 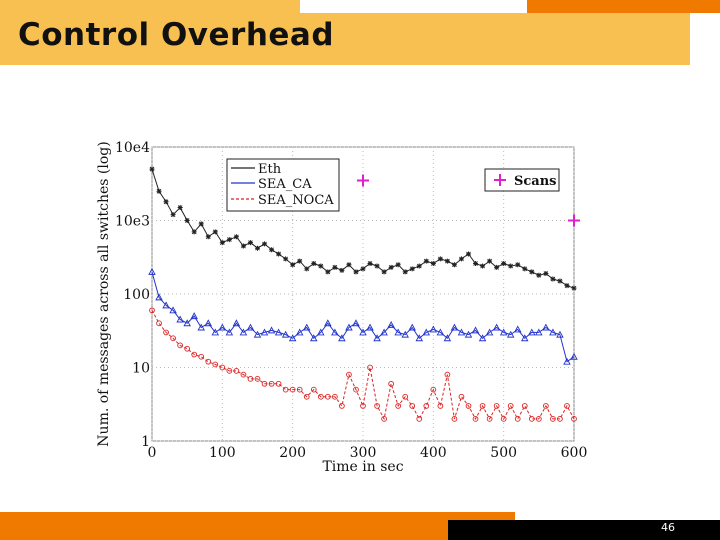 What do you see at coordinates (132, 148) in the screenshot?
I see `y-tick-label: 10e4` at bounding box center [132, 148].